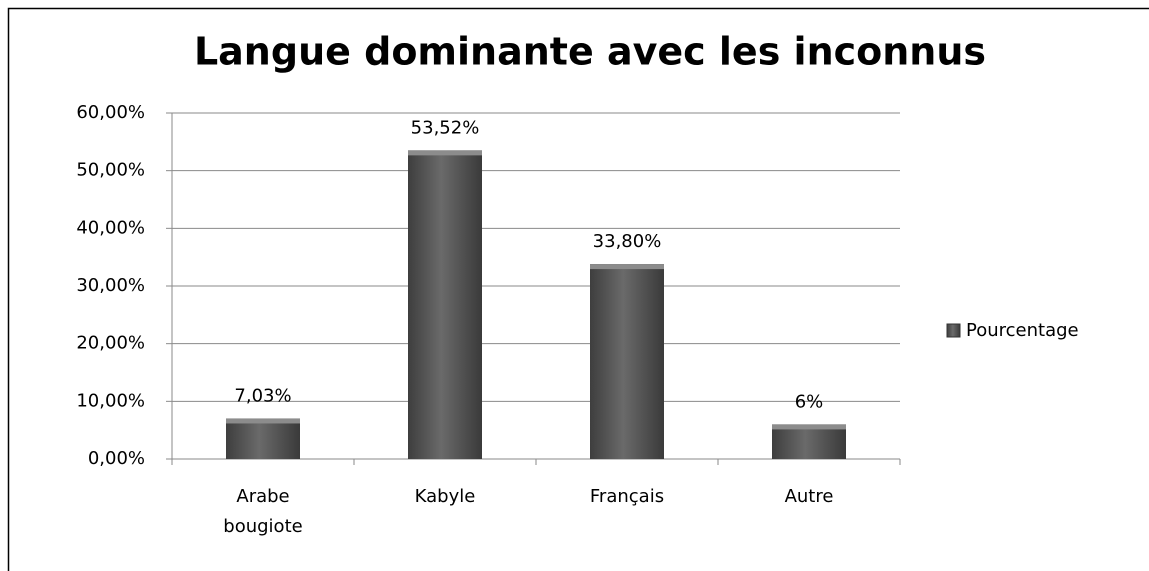  I want to click on x-tick-label: Kabyle, so click(445, 496).